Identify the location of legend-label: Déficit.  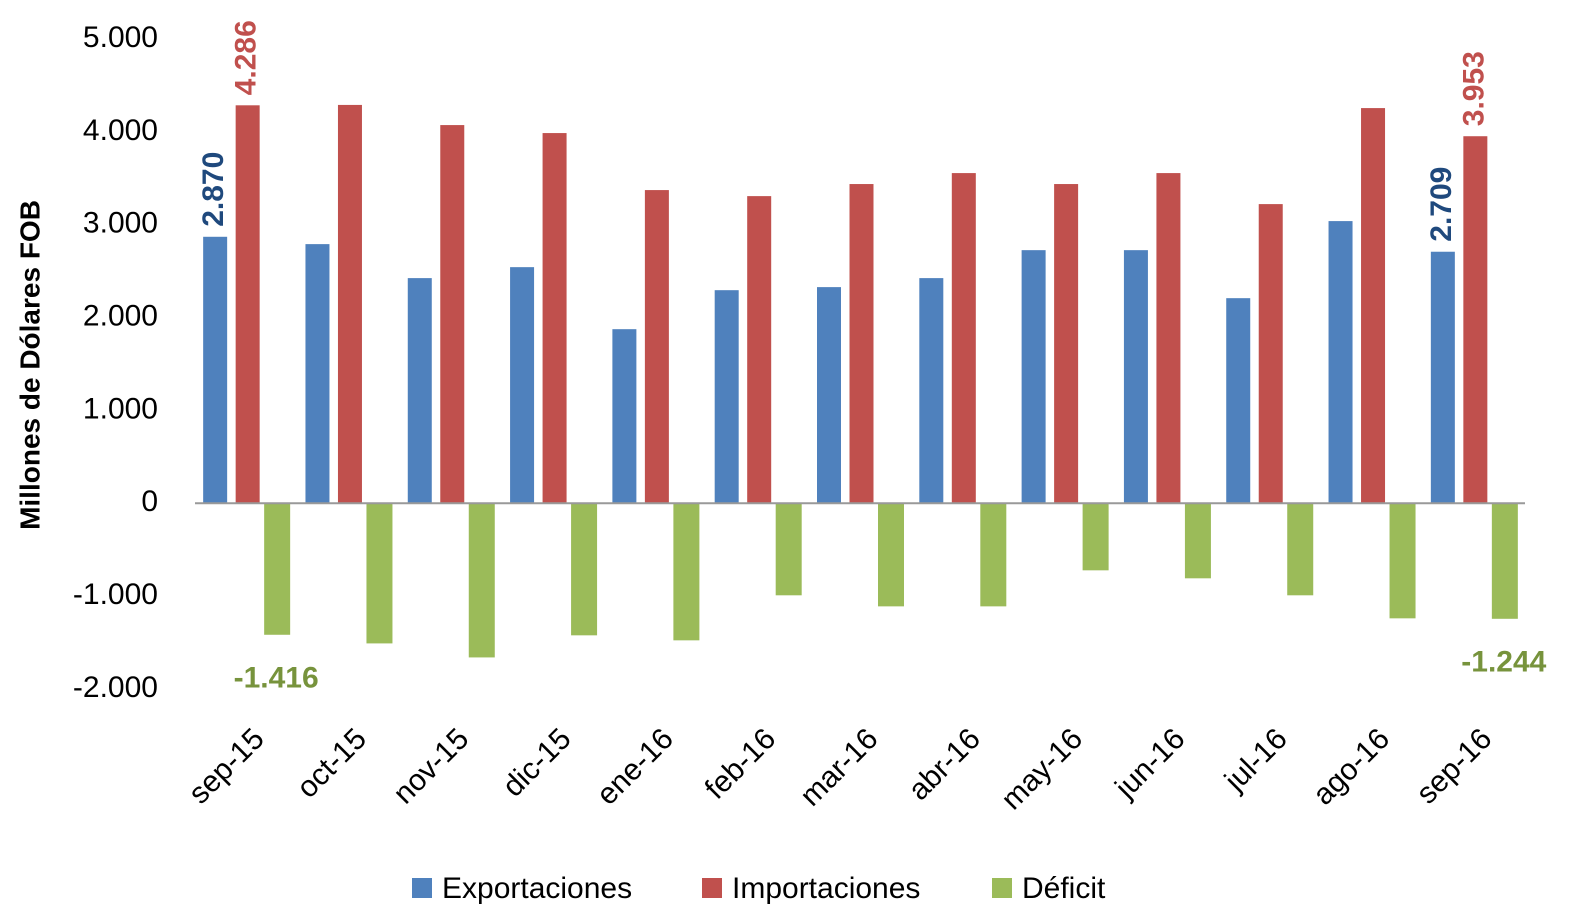
(1064, 888).